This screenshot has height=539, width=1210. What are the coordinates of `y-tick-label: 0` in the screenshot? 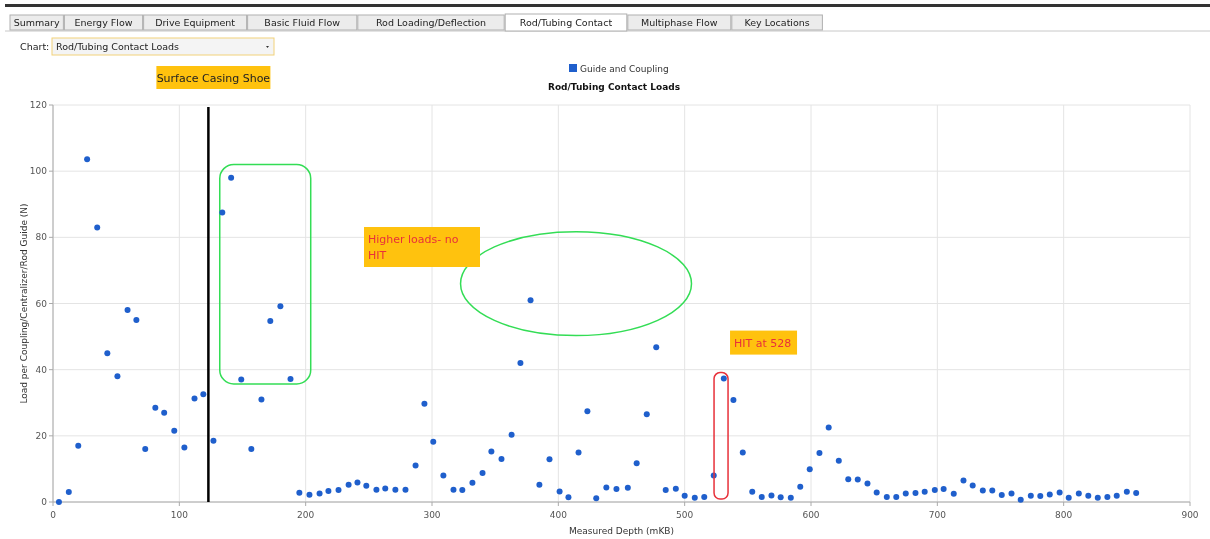 It's located at (44, 502).